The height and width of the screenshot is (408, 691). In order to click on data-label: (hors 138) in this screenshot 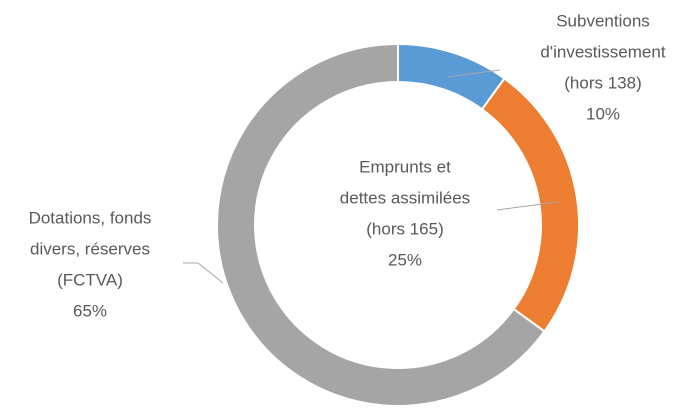, I will do `click(602, 82)`.